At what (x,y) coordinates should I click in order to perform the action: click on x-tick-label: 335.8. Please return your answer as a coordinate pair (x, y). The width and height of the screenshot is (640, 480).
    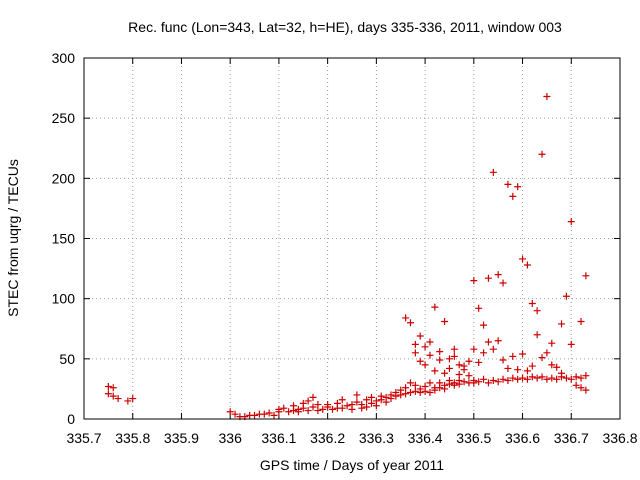
    Looking at the image, I should click on (132, 438).